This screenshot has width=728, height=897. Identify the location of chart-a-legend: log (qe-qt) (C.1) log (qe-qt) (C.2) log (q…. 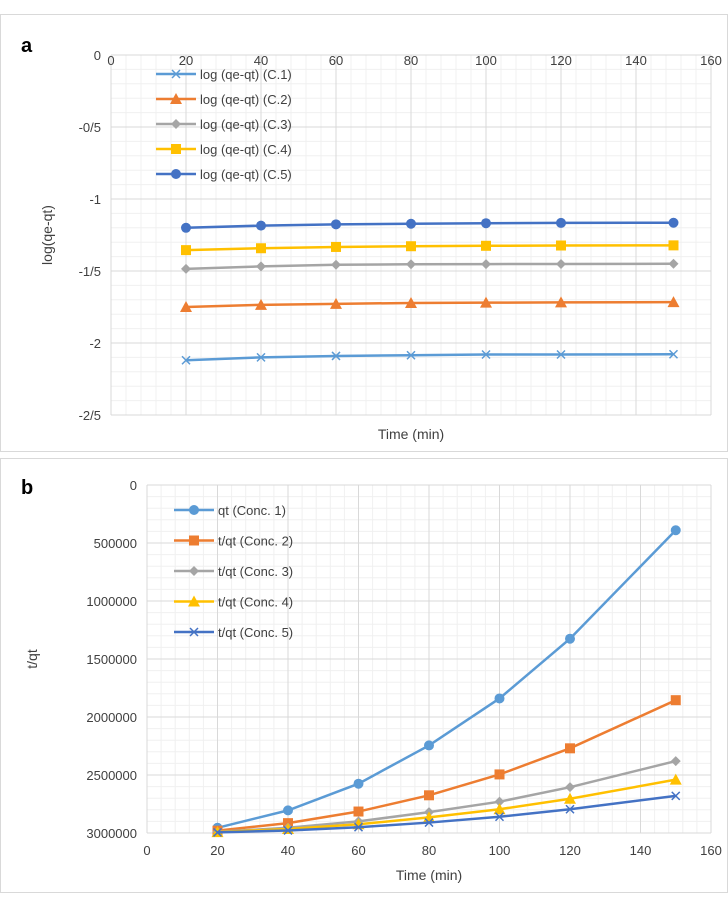
(224, 124).